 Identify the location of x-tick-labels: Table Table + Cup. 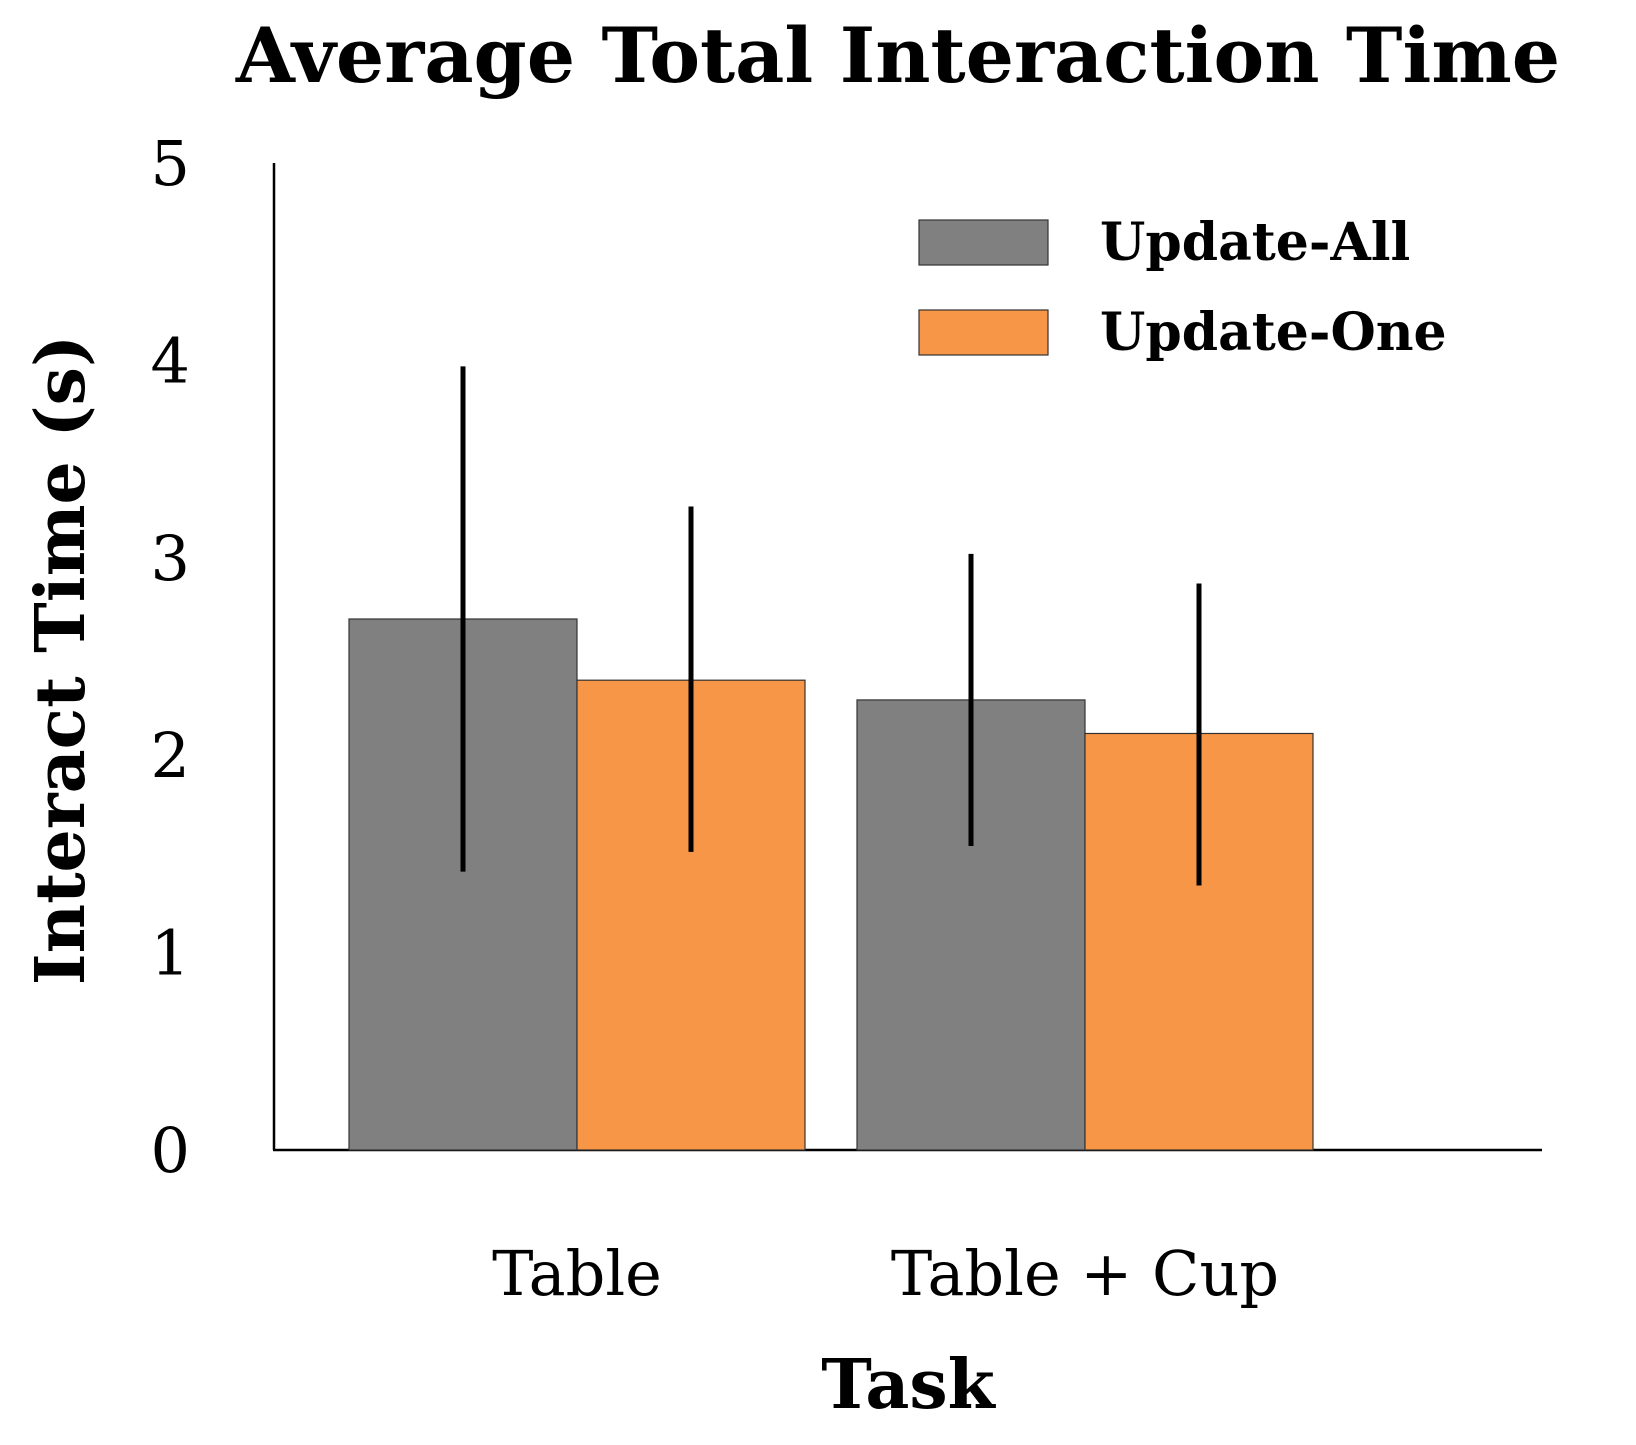
(885, 1273).